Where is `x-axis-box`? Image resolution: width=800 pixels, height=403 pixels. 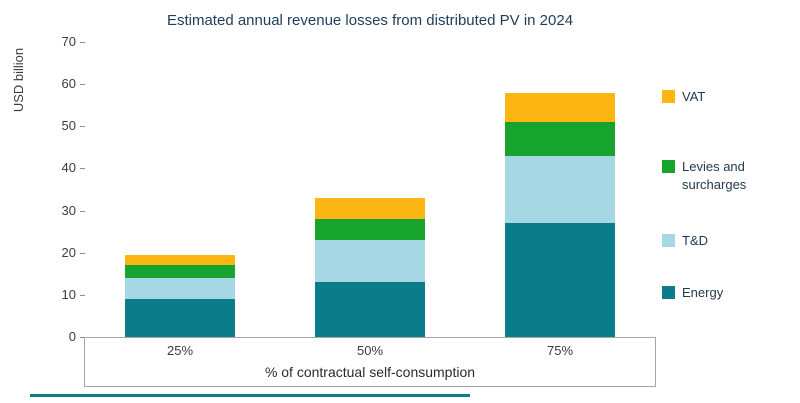
x-axis-box is located at coordinates (370, 362).